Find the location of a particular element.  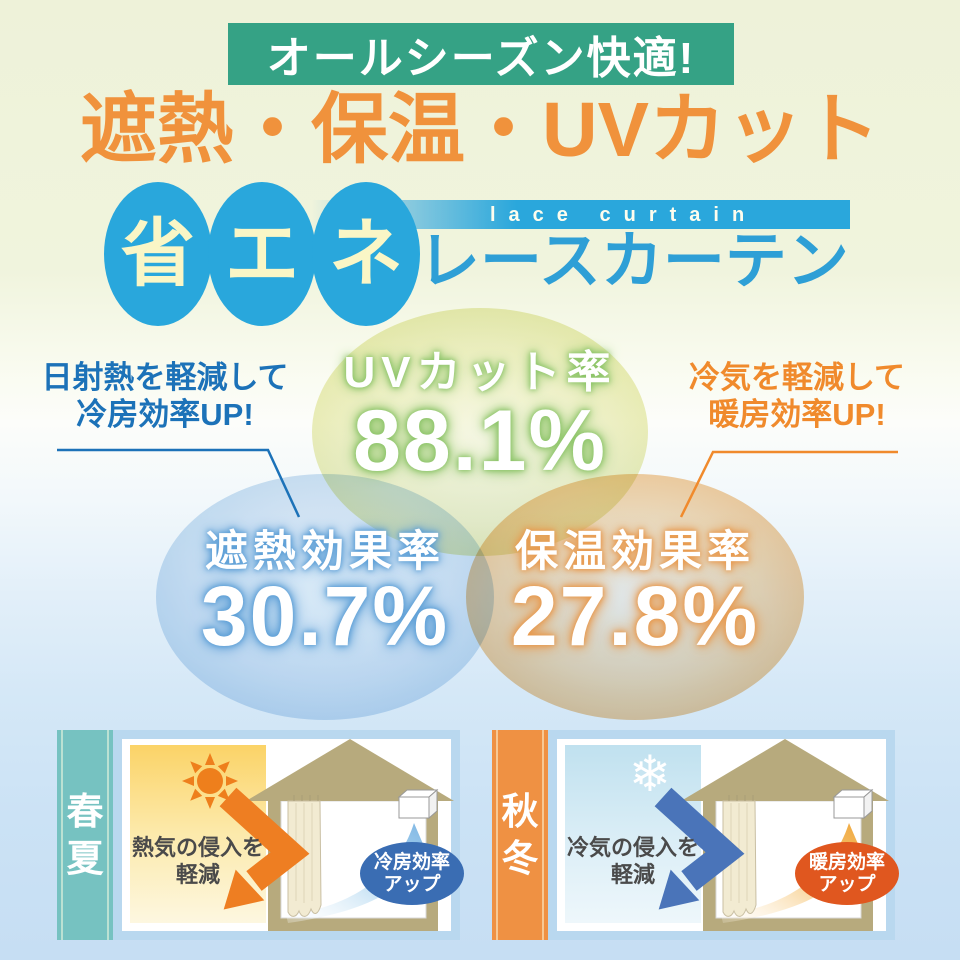

eco-badge-2: エ is located at coordinates (262, 254).